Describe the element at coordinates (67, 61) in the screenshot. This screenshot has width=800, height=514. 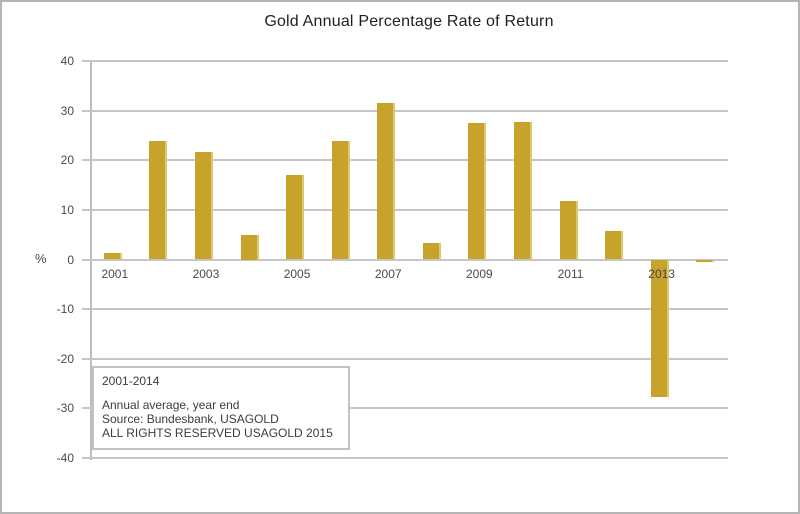
I see `y-tick-label: 40` at that location.